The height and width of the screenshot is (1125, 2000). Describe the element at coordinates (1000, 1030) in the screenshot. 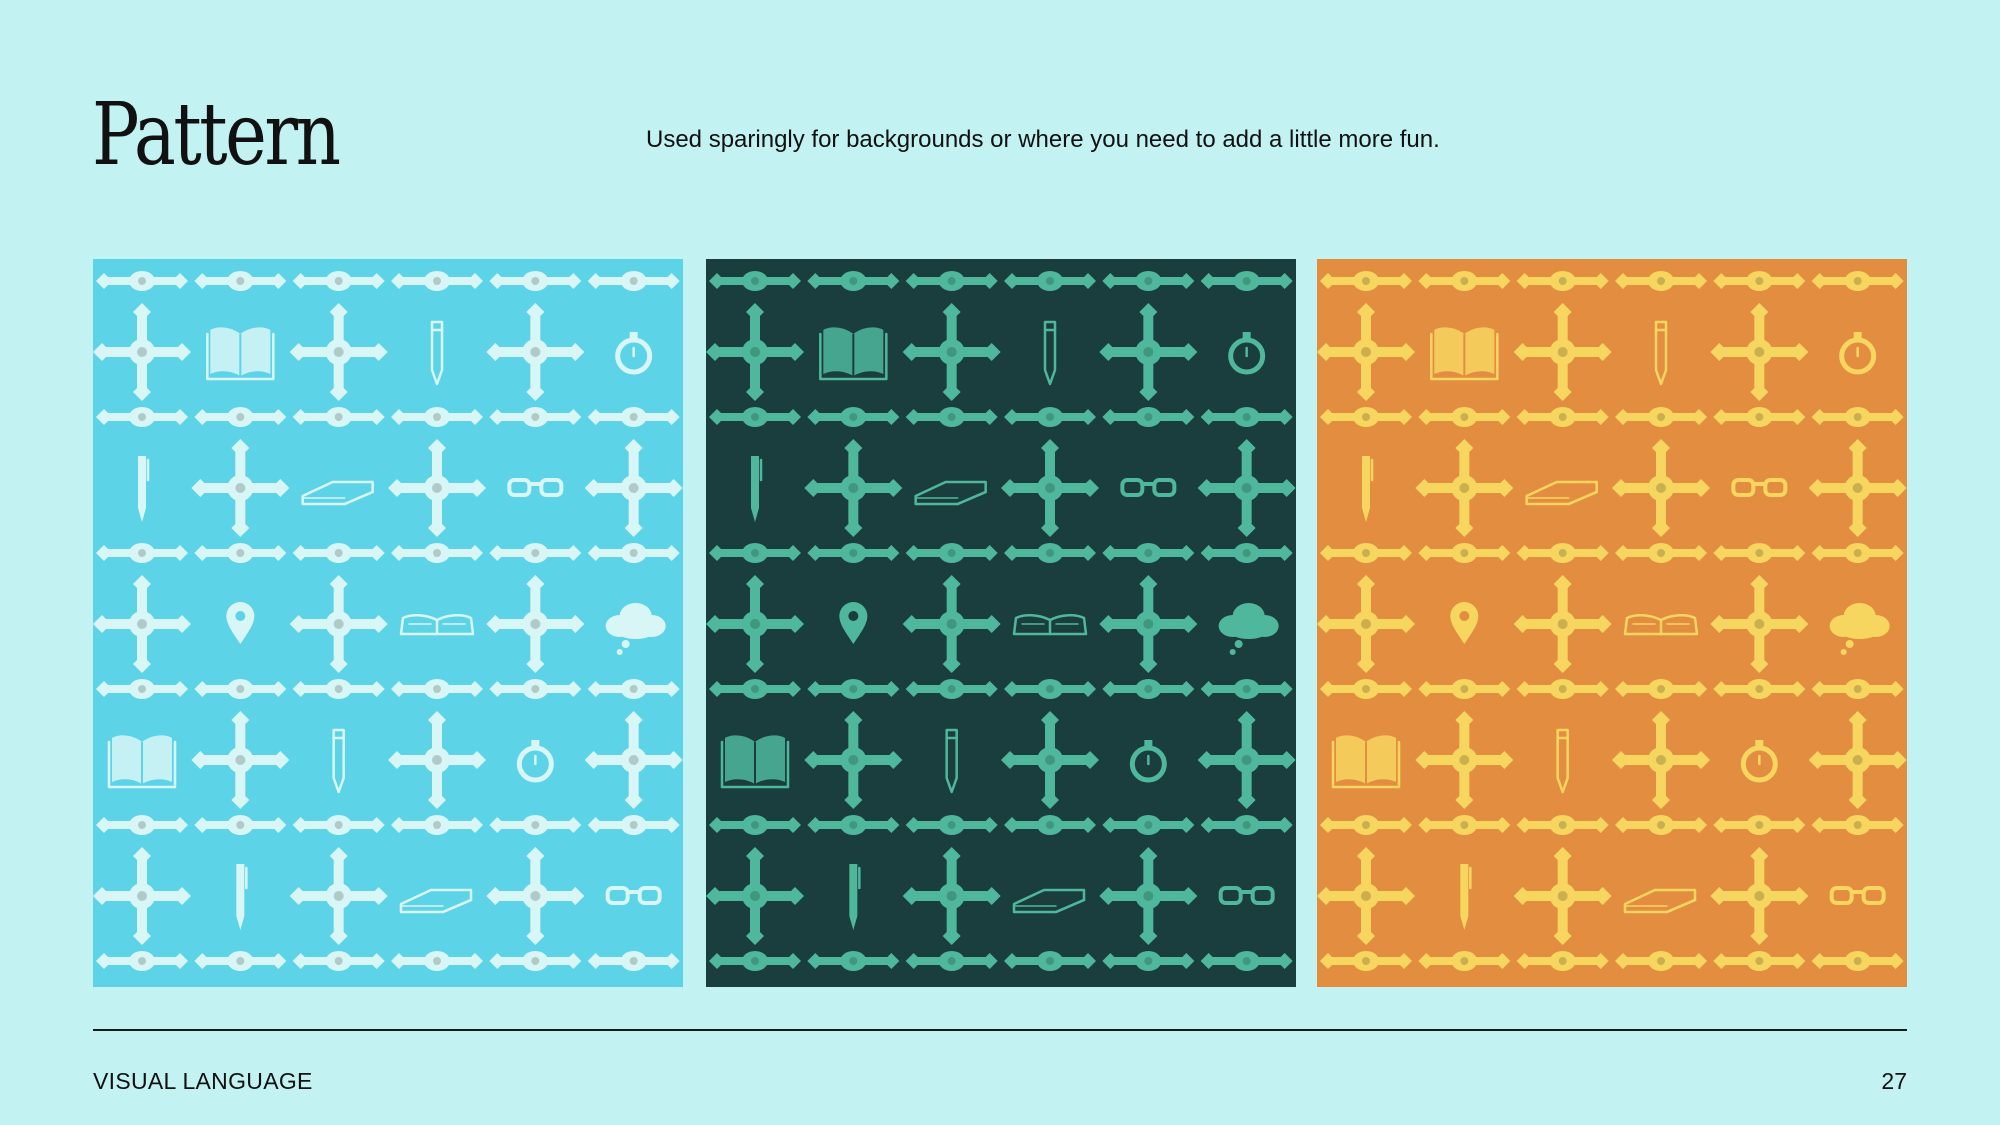

I see `footer-divider` at that location.